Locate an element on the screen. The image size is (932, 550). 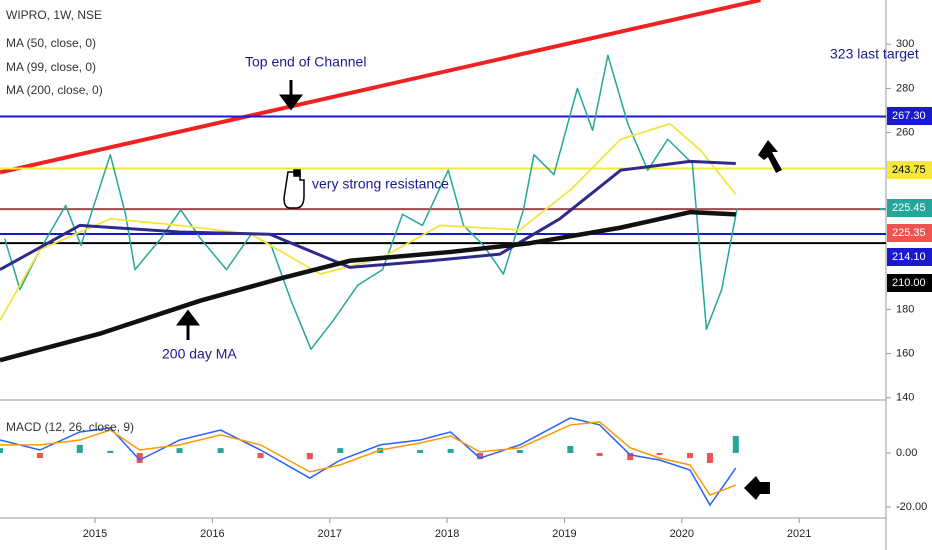
x-tick-label: 2020 is located at coordinates (682, 534).